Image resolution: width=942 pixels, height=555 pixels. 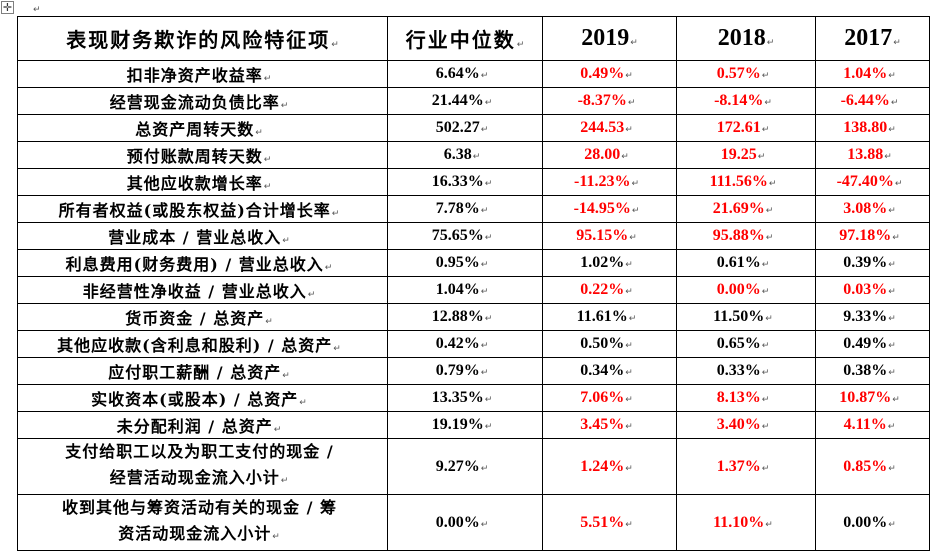 What do you see at coordinates (465, 38) in the screenshot?
I see `header-cell-median: 行业中位数↵` at bounding box center [465, 38].